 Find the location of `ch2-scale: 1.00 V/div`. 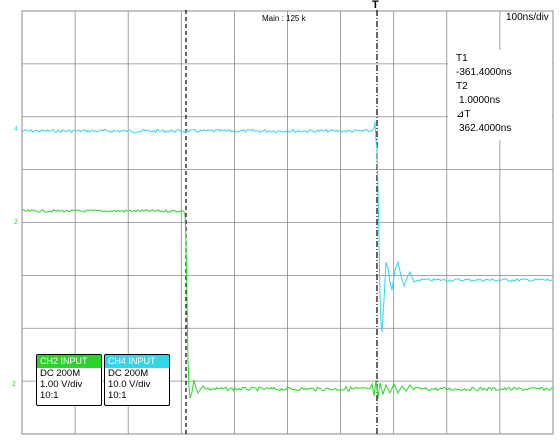

ch2-scale: 1.00 V/div is located at coordinates (61, 384).